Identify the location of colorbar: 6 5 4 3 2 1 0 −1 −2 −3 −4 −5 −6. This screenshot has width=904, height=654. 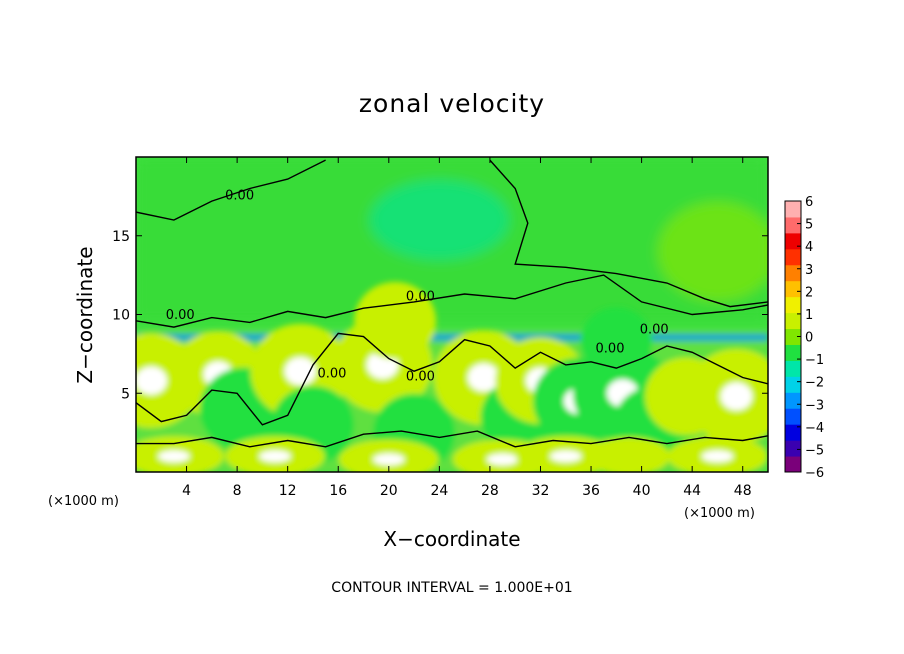
(804, 338).